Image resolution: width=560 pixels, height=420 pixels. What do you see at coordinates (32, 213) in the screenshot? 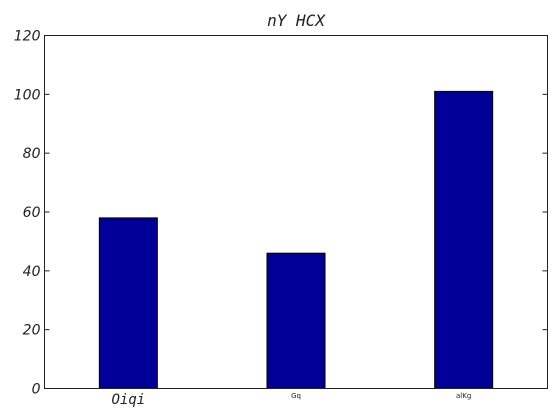
I see `y-tick-label: 60` at bounding box center [32, 213].